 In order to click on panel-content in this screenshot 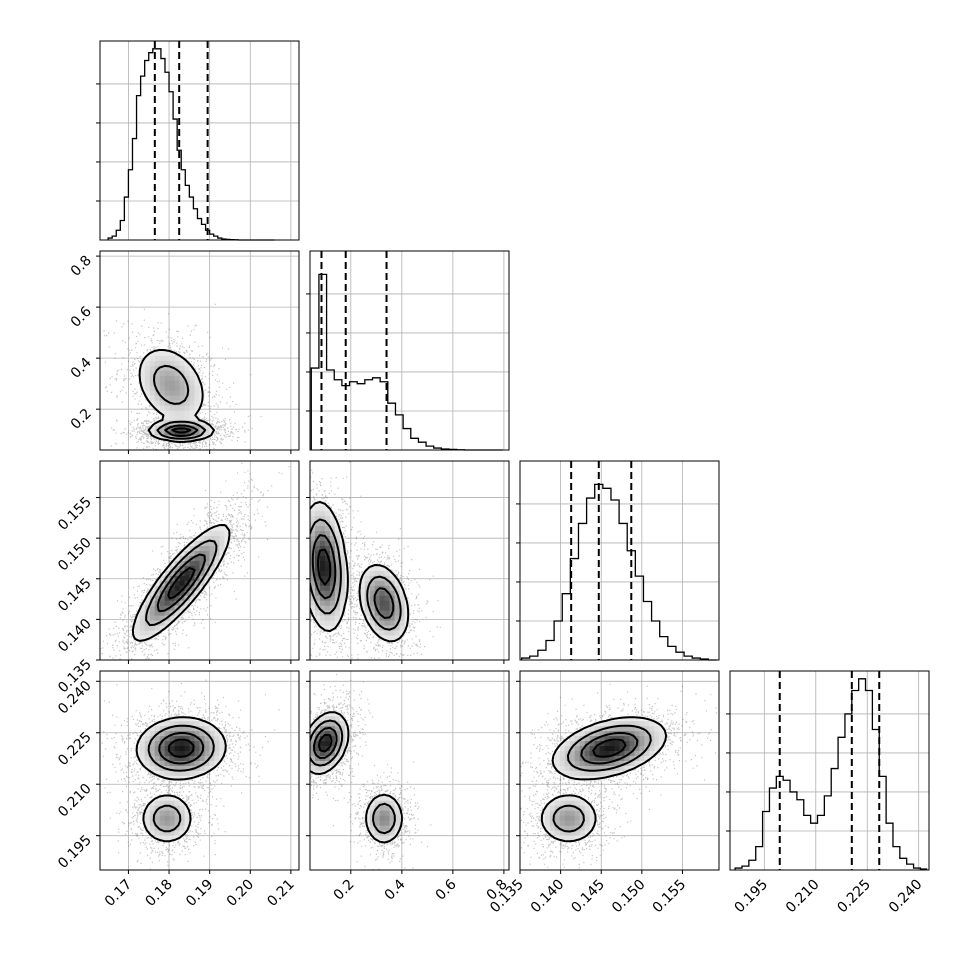, I will do `click(409, 770)`.